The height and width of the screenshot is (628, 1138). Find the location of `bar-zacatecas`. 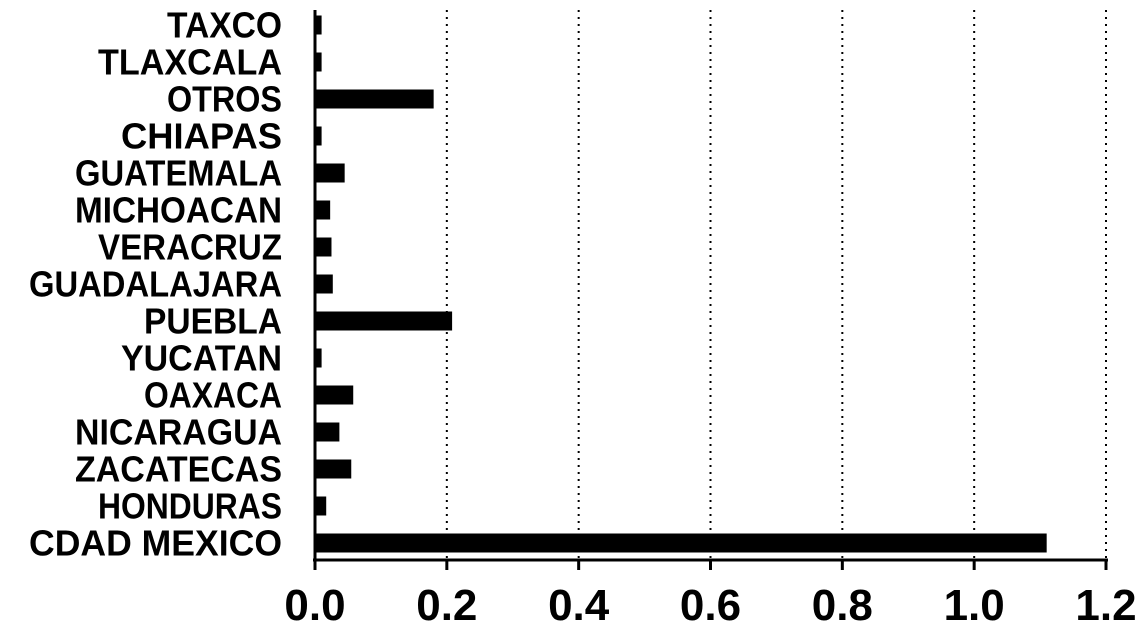

bar-zacatecas is located at coordinates (333, 469).